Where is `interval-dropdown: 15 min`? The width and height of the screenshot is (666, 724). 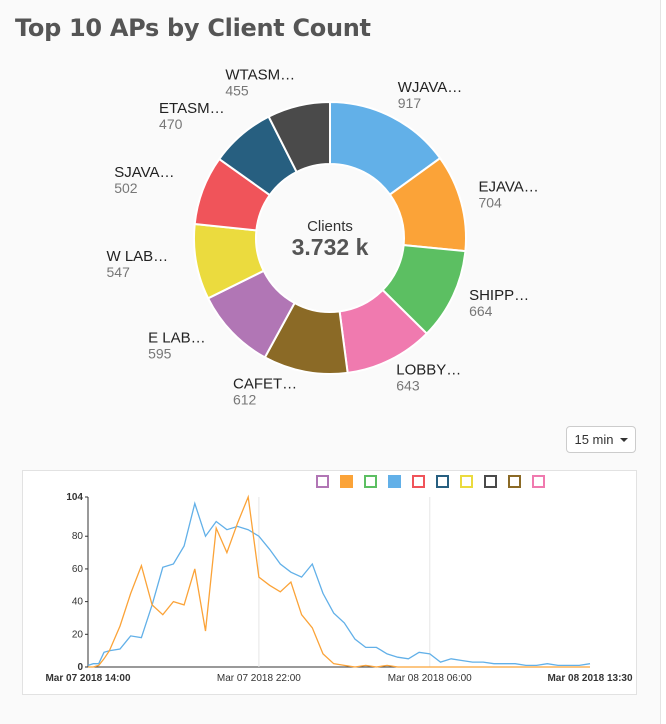 interval-dropdown: 15 min is located at coordinates (601, 439).